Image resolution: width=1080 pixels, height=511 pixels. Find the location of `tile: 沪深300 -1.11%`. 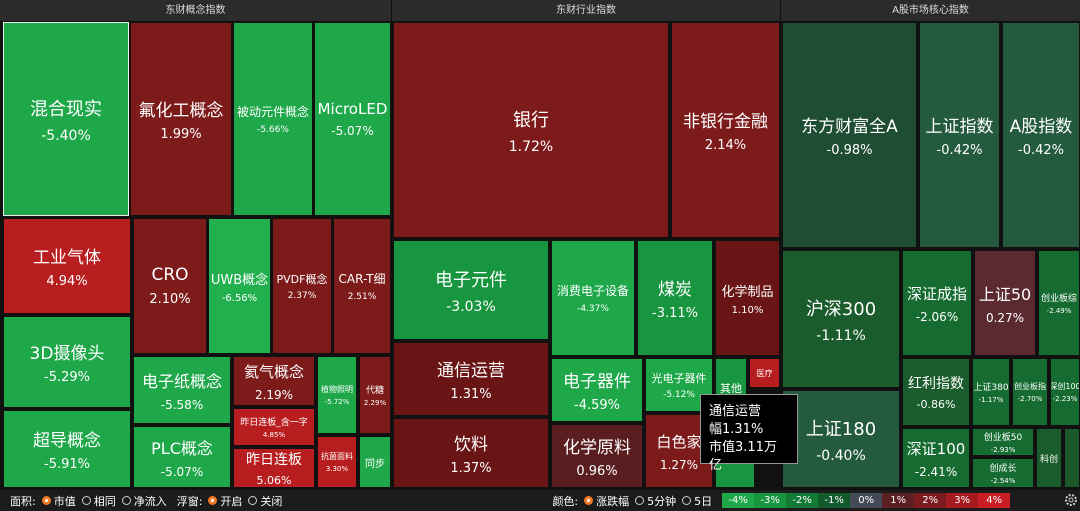

tile: 沪深300 -1.11% is located at coordinates (841, 319).